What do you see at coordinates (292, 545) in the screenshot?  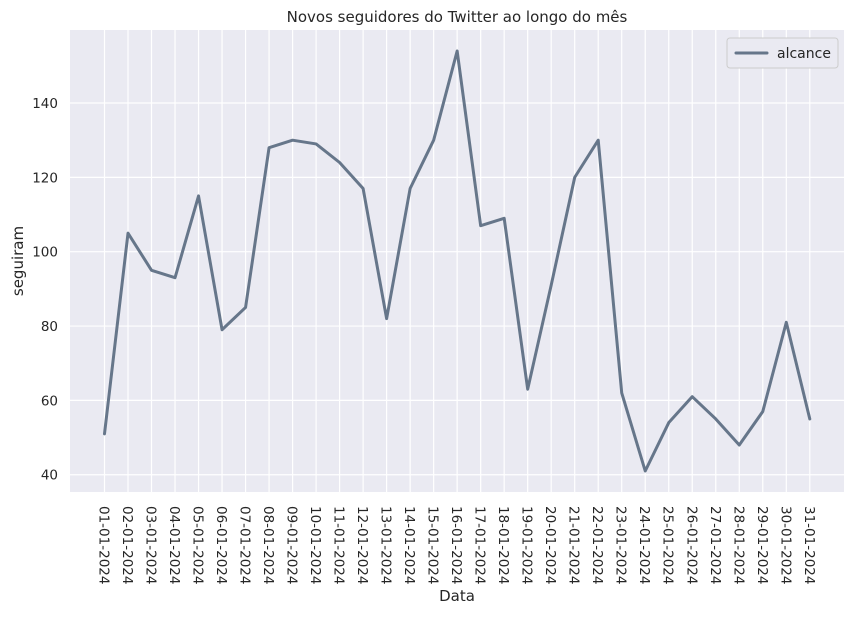 I see `x-tick-label: 09-01-2024` at bounding box center [292, 545].